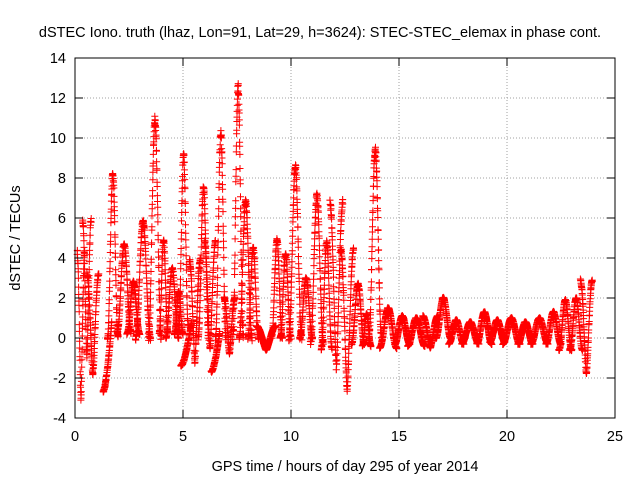 Image resolution: width=640 pixels, height=480 pixels. Describe the element at coordinates (58, 59) in the screenshot. I see `y-tick-label: 14` at that location.